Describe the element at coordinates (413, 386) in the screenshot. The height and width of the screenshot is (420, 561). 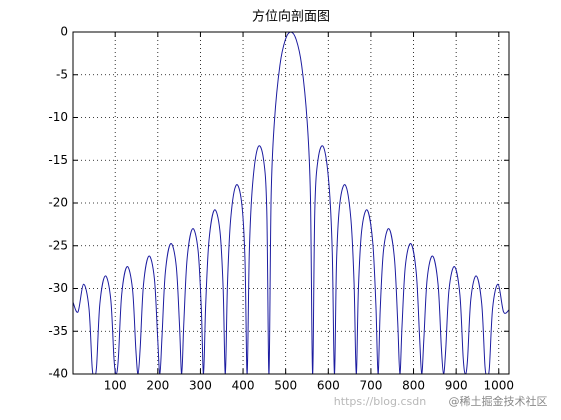
I see `x-tick-label: 800` at that location.